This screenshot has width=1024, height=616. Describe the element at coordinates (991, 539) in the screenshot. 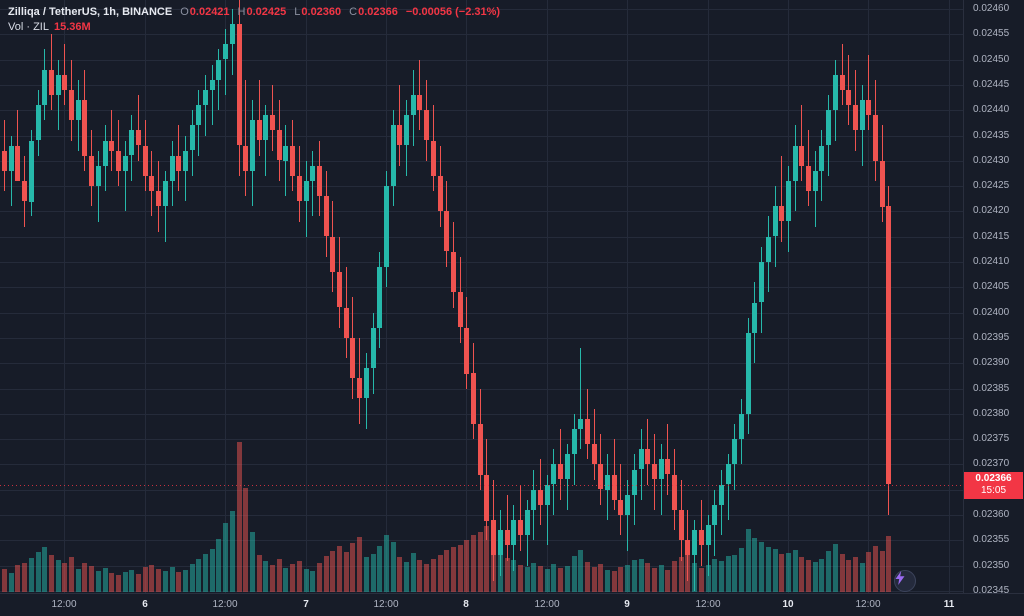

I see `price-tick-label: 0.02355` at that location.